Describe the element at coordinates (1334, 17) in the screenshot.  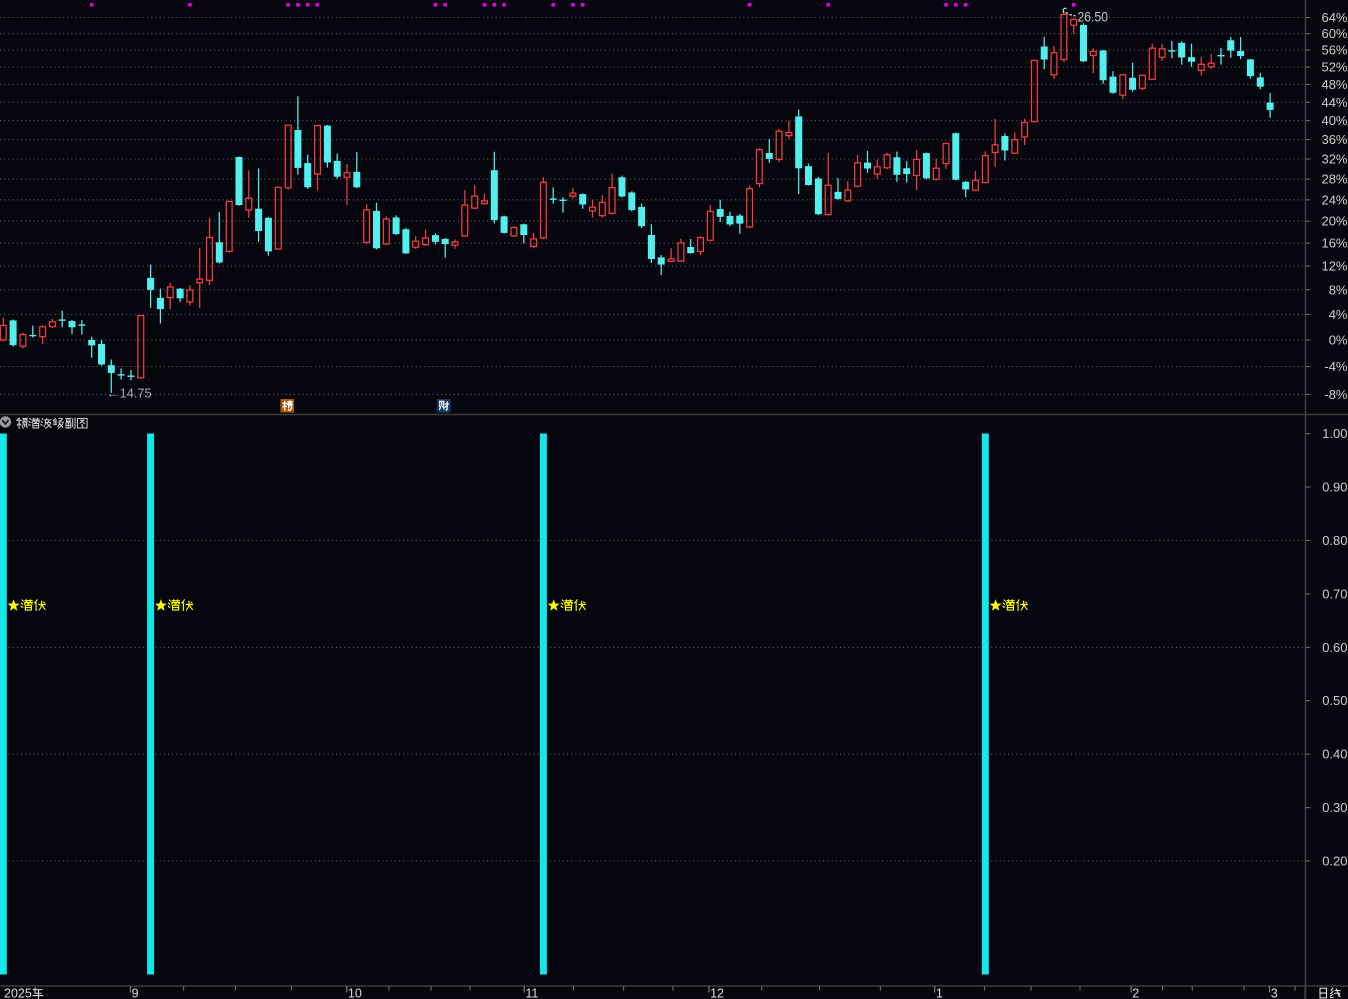
I see `svg-text: 64%` at that location.